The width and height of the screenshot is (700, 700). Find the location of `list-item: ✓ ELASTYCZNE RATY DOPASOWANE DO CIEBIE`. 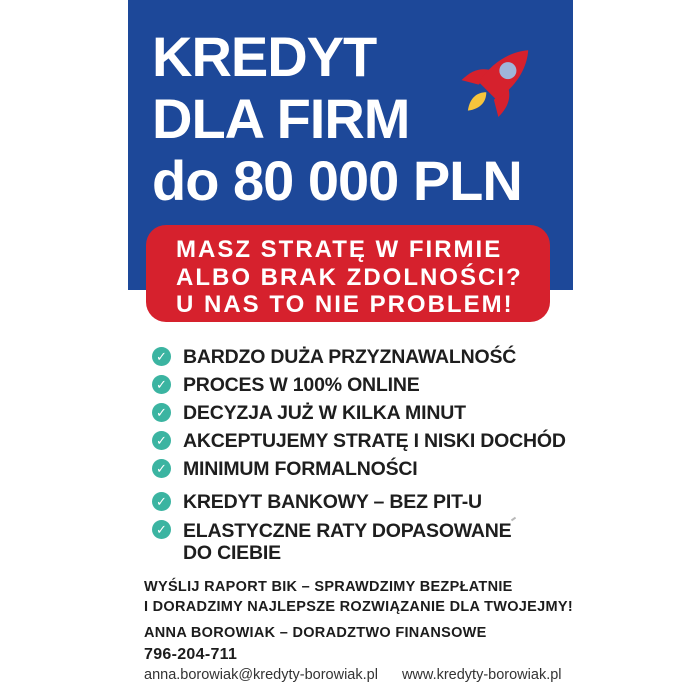

list-item: ✓ ELASTYCZNE RATY DOPASOWANE DO CIEBIE is located at coordinates (367, 542).